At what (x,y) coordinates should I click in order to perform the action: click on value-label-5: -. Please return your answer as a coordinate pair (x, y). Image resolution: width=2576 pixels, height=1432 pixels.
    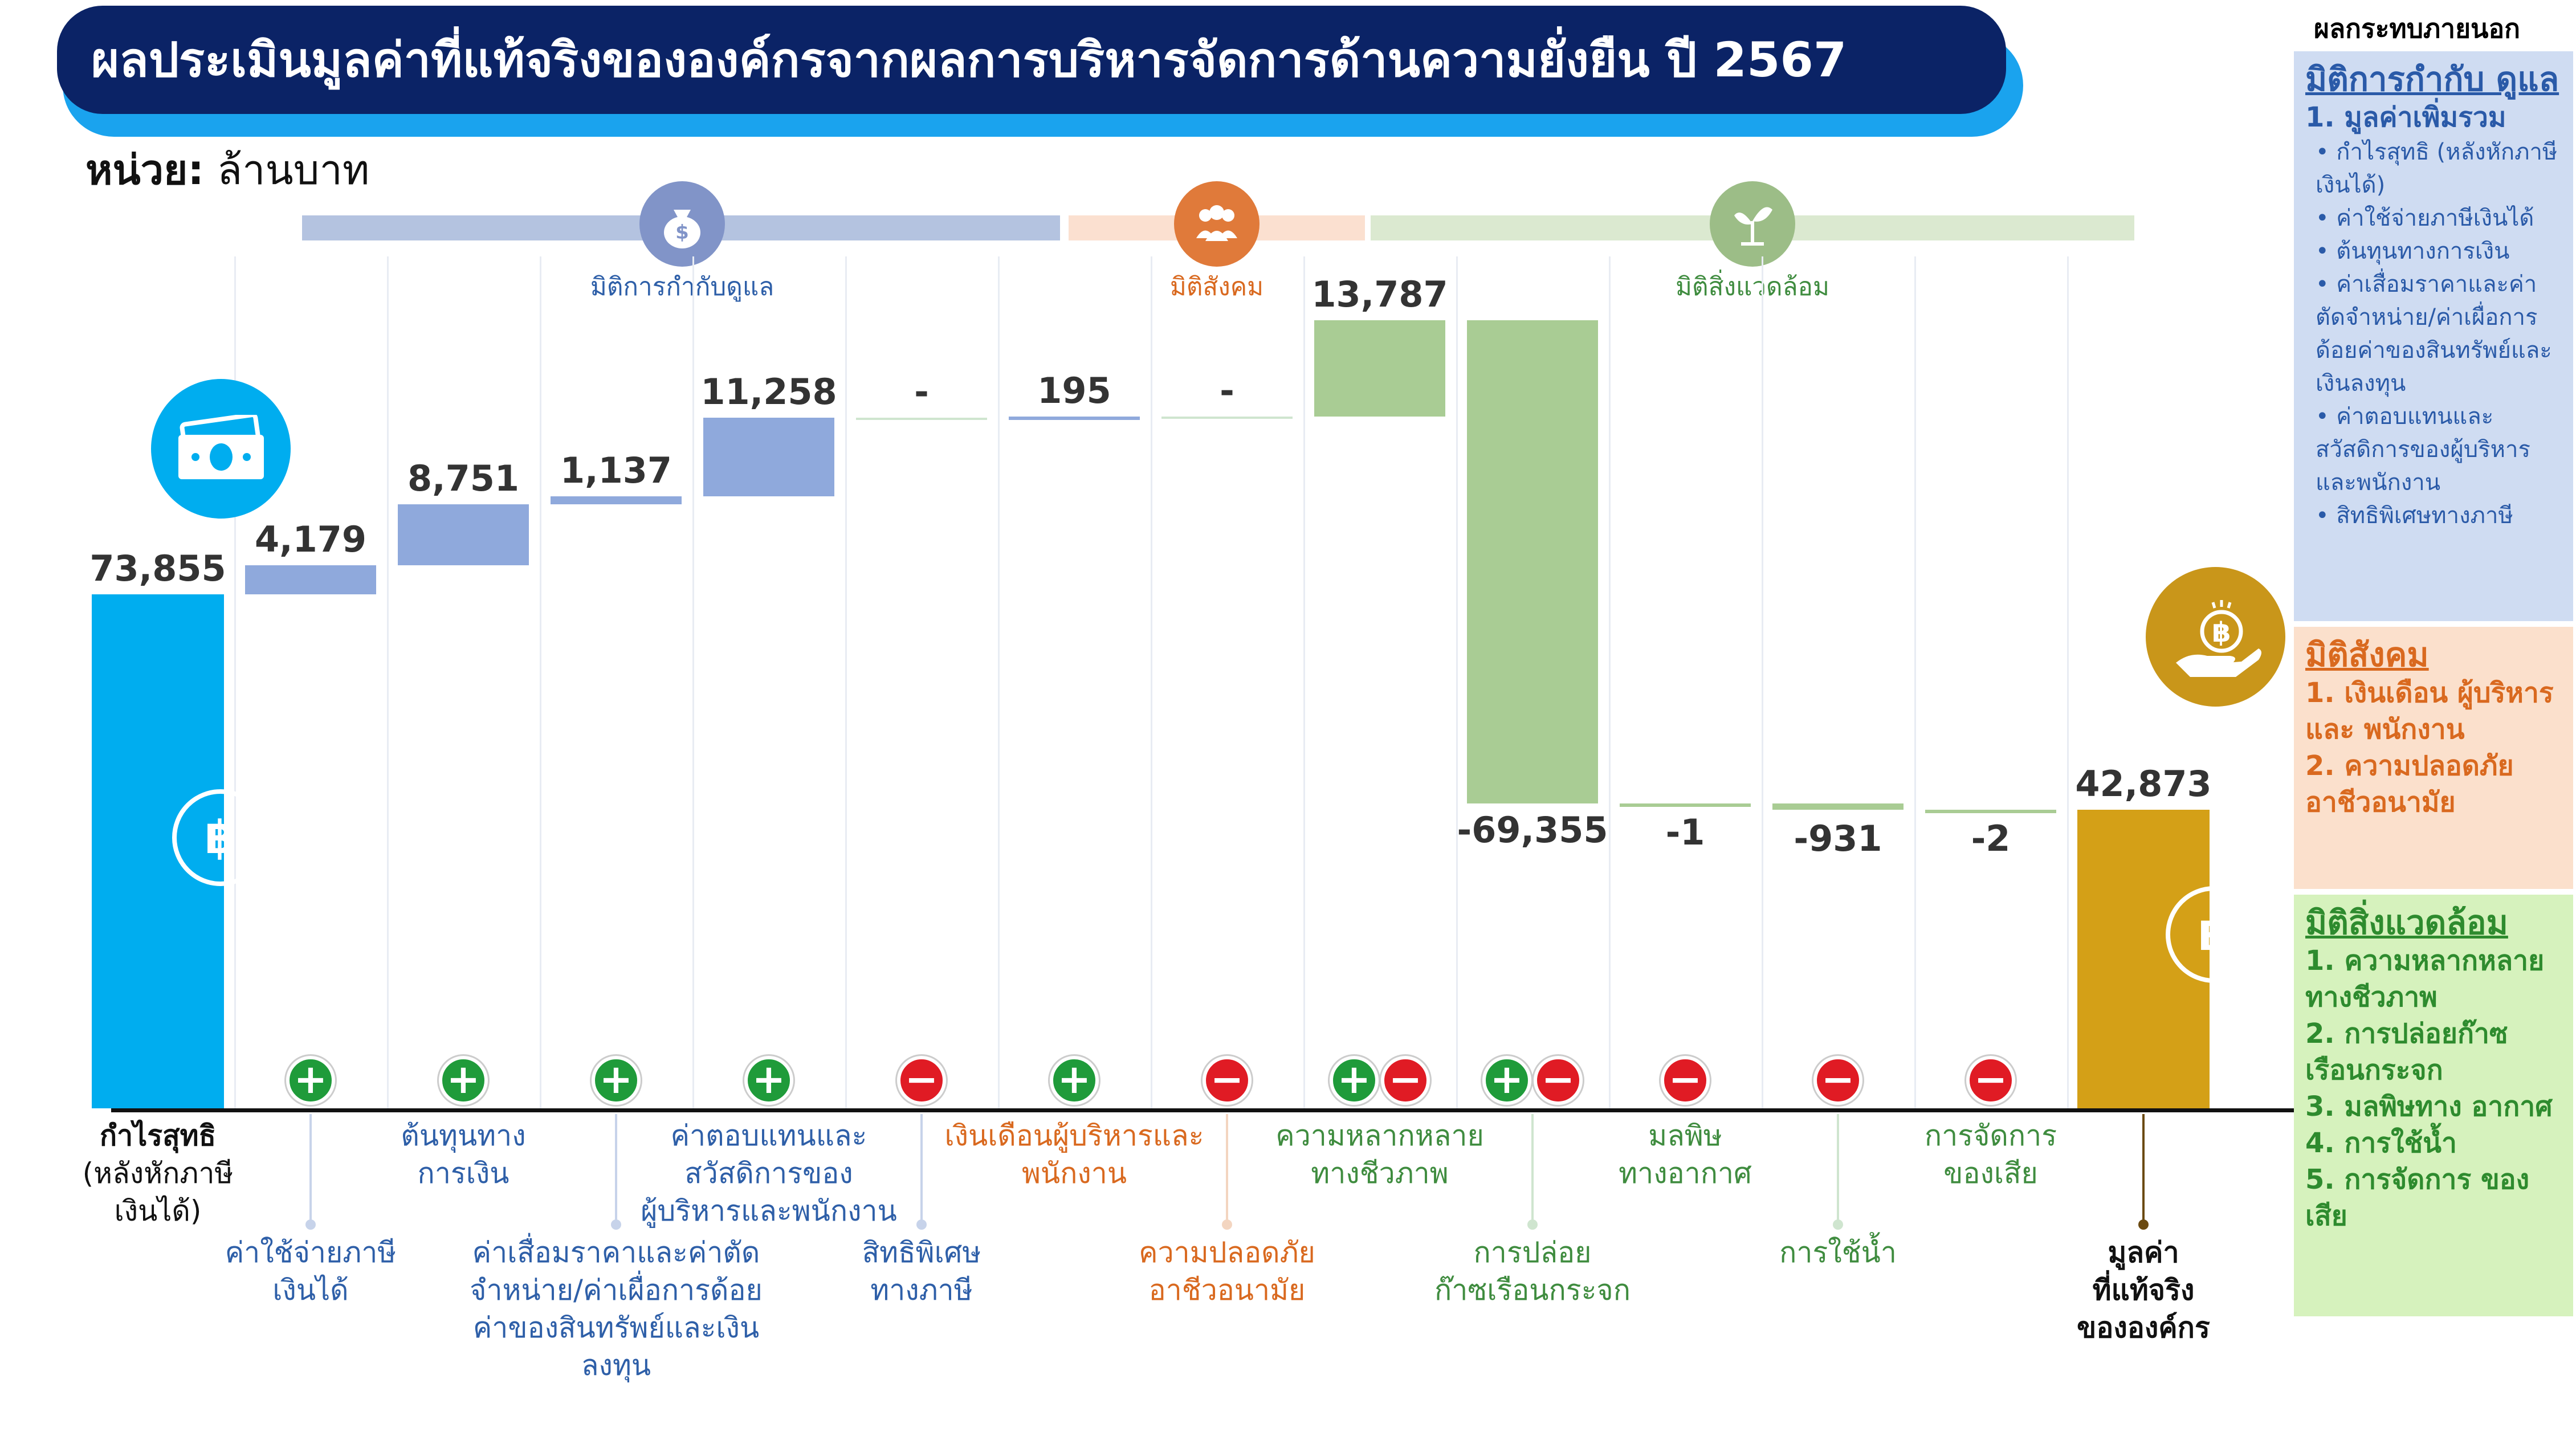
    Looking at the image, I should click on (921, 392).